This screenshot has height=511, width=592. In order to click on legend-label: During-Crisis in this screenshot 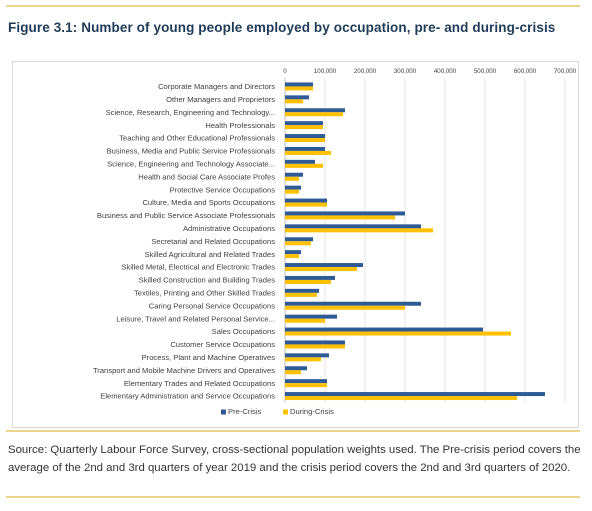, I will do `click(312, 411)`.